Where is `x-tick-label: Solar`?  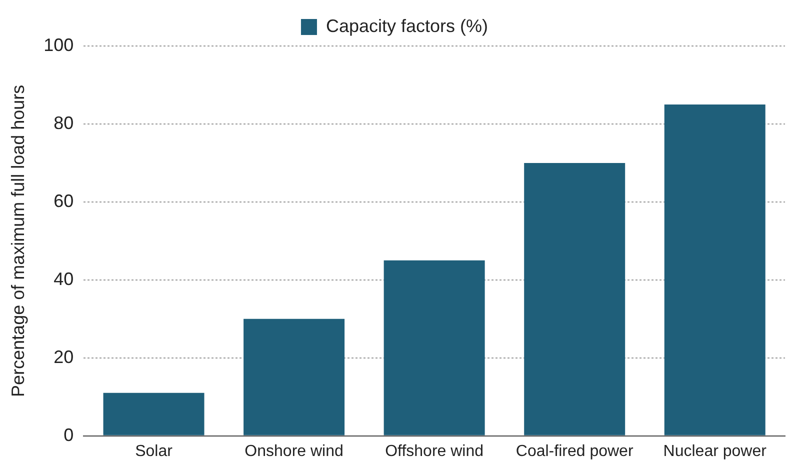
x-tick-label: Solar is located at coordinates (154, 451).